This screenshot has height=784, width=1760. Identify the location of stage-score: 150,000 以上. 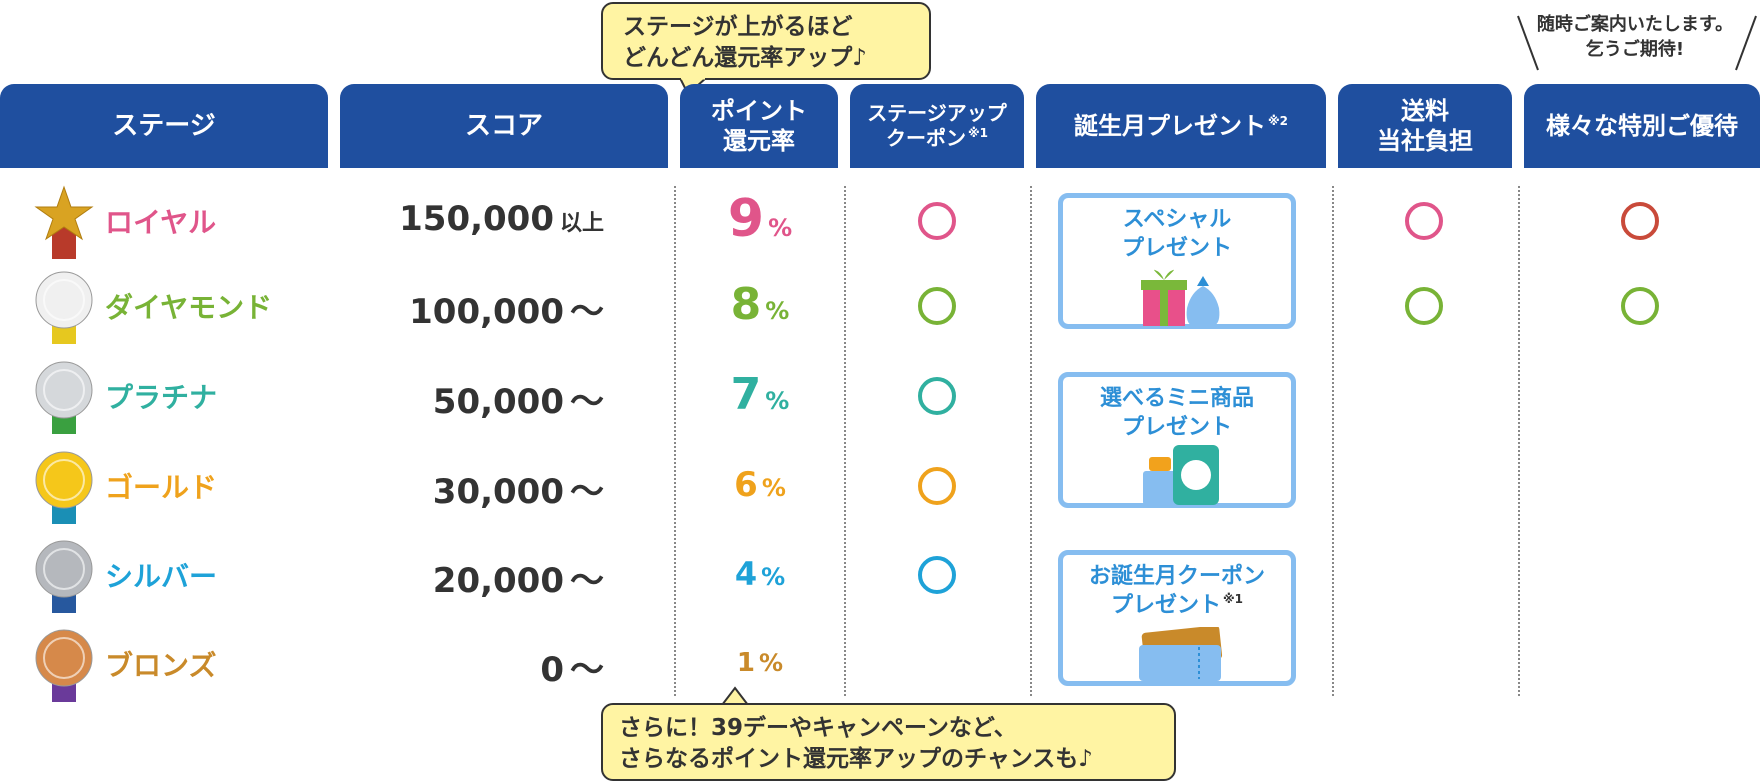
(472, 219).